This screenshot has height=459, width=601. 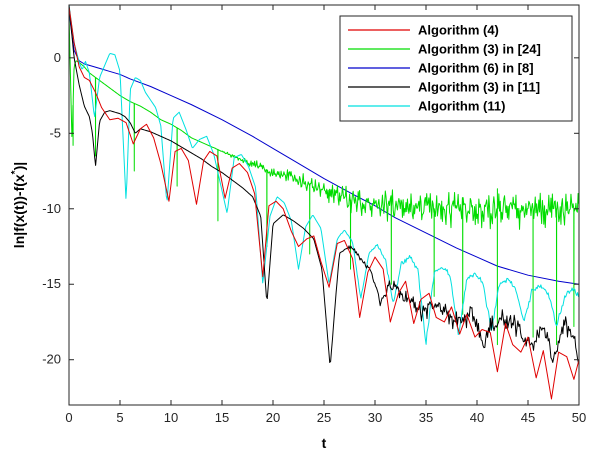 What do you see at coordinates (119, 417) in the screenshot?
I see `x-tick-label: 5` at bounding box center [119, 417].